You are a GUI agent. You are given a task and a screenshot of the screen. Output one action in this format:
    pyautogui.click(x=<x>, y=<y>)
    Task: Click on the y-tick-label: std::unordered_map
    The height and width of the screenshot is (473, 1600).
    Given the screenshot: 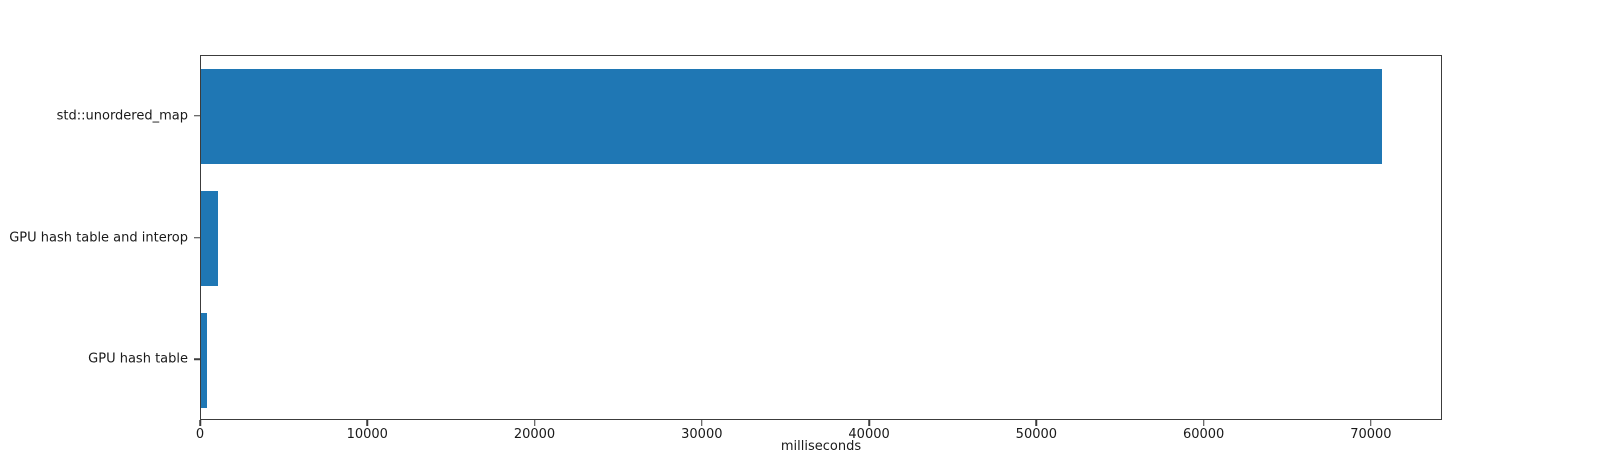 What is the action you would take?
    pyautogui.click(x=122, y=116)
    